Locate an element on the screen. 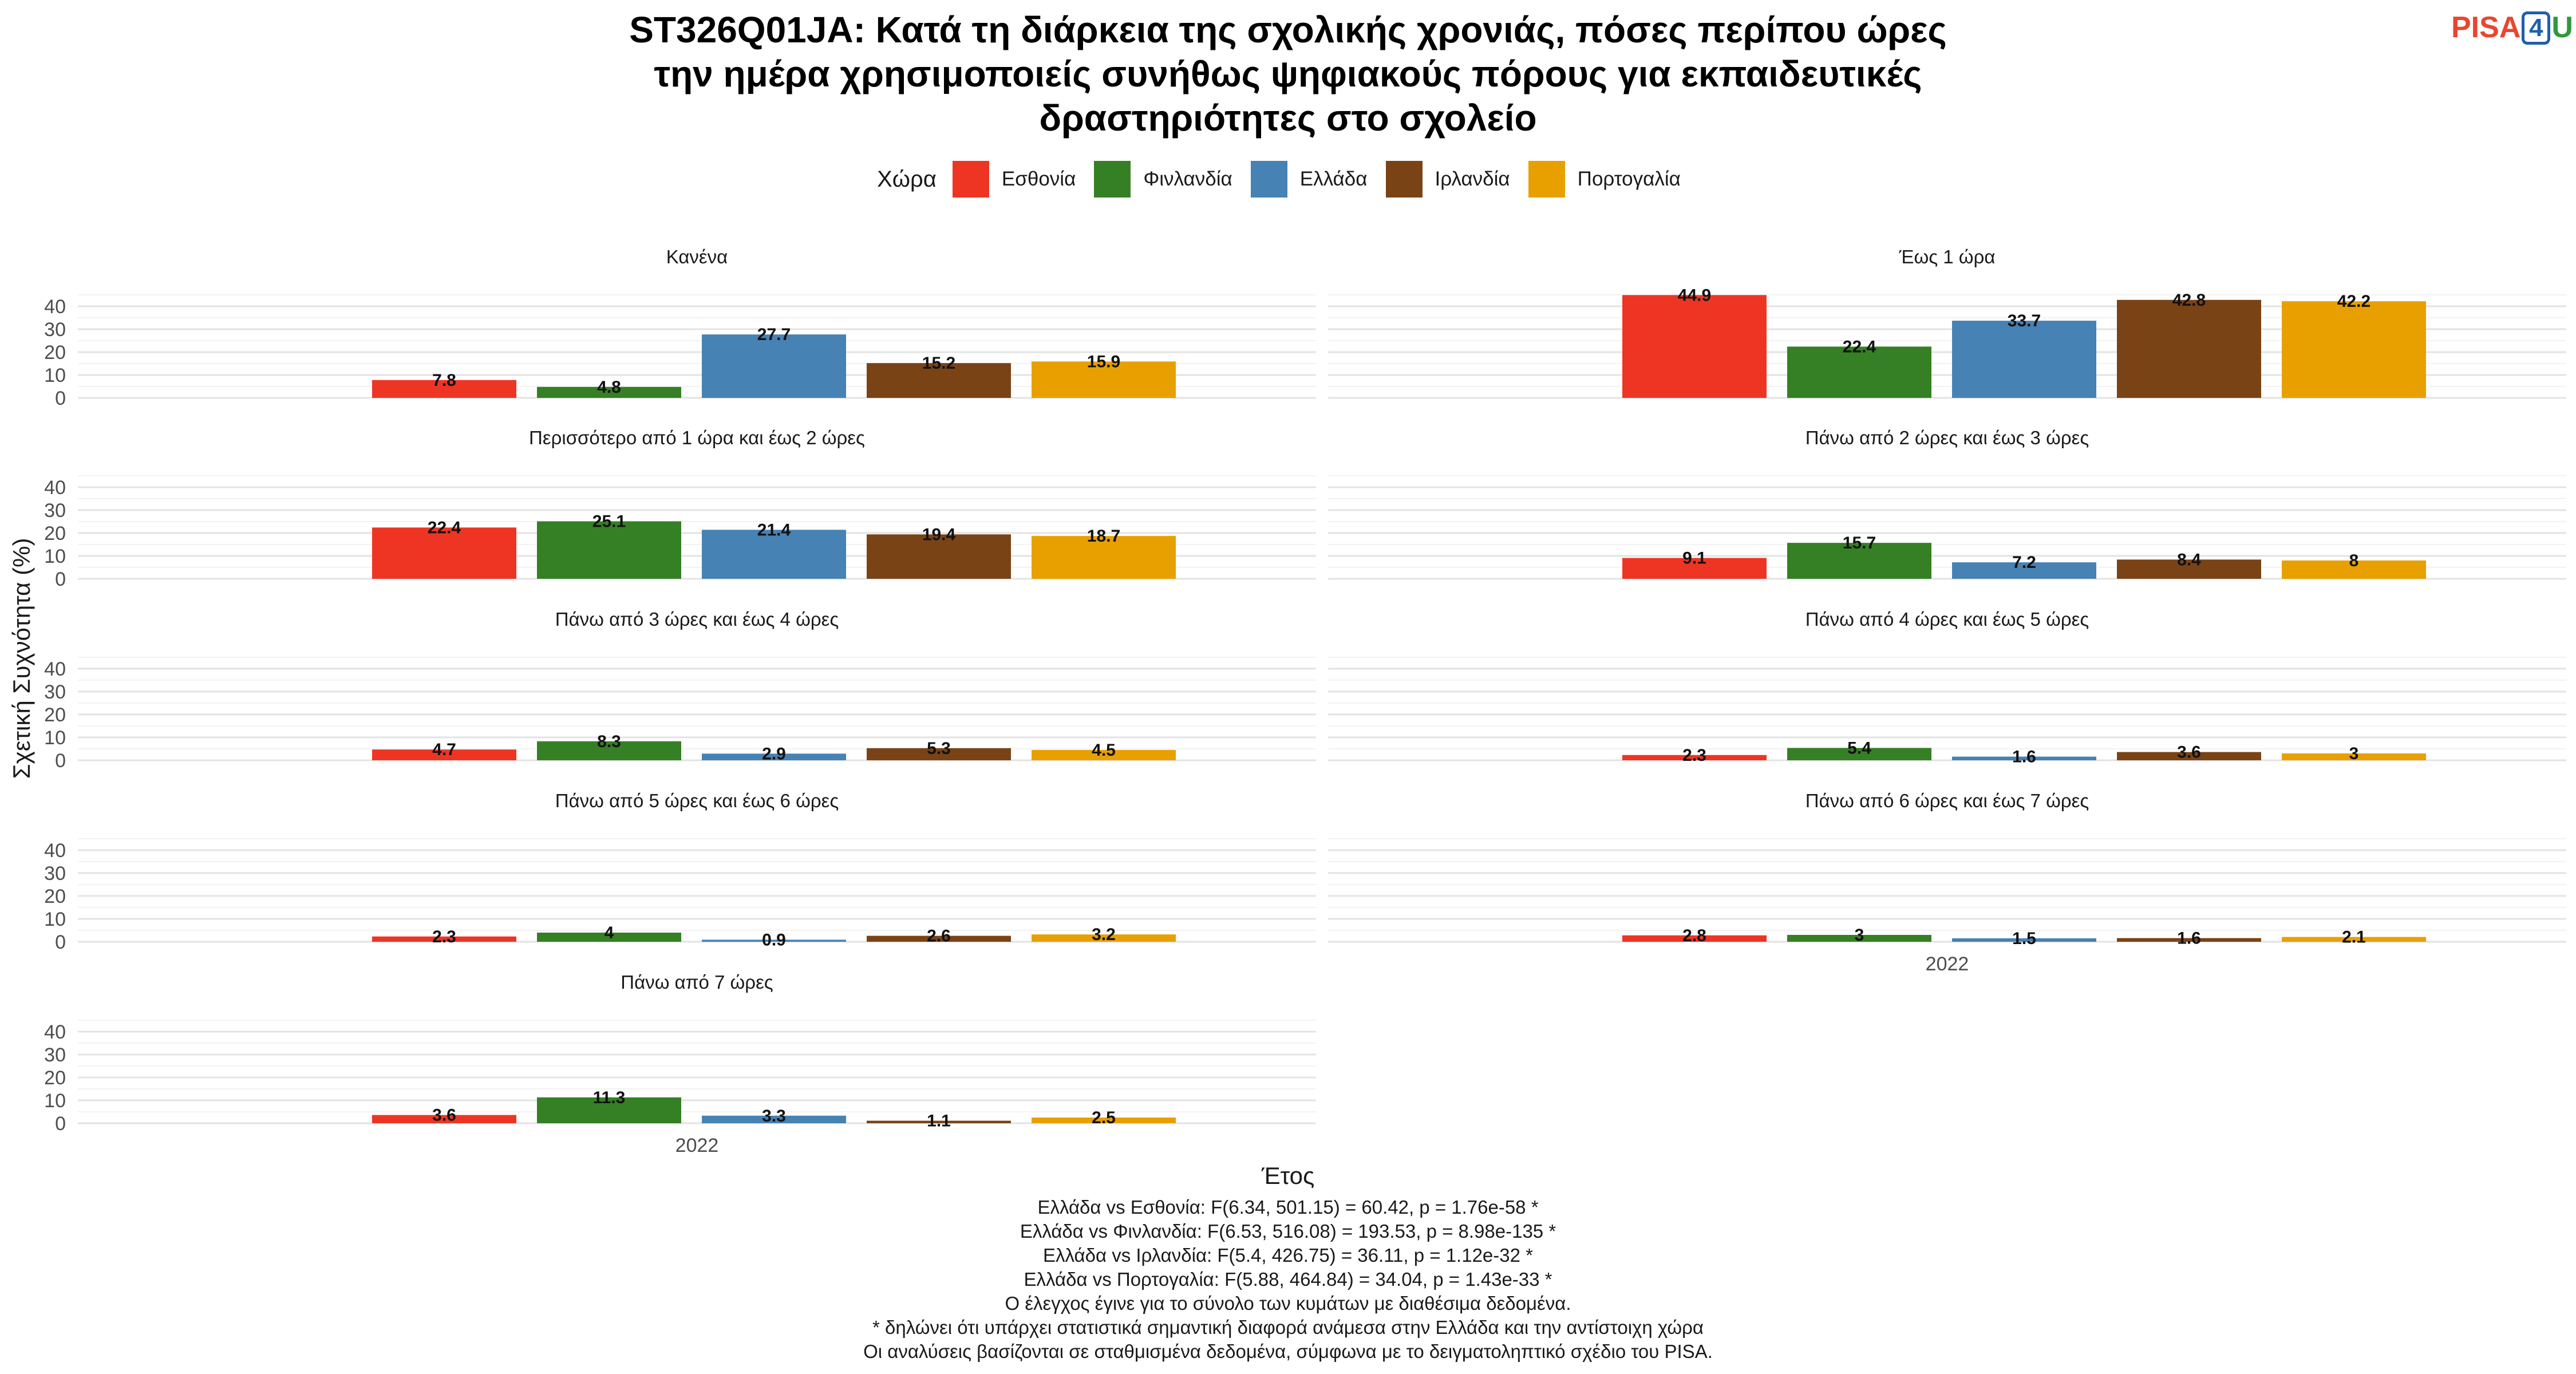  y-tick-label: 20 is located at coordinates (55, 353).